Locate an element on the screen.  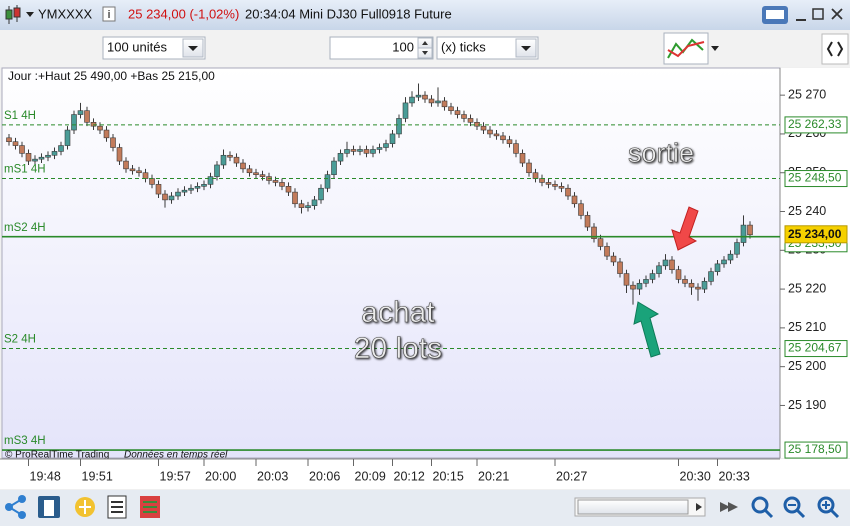
symbol: YMXXXX is located at coordinates (65, 13).